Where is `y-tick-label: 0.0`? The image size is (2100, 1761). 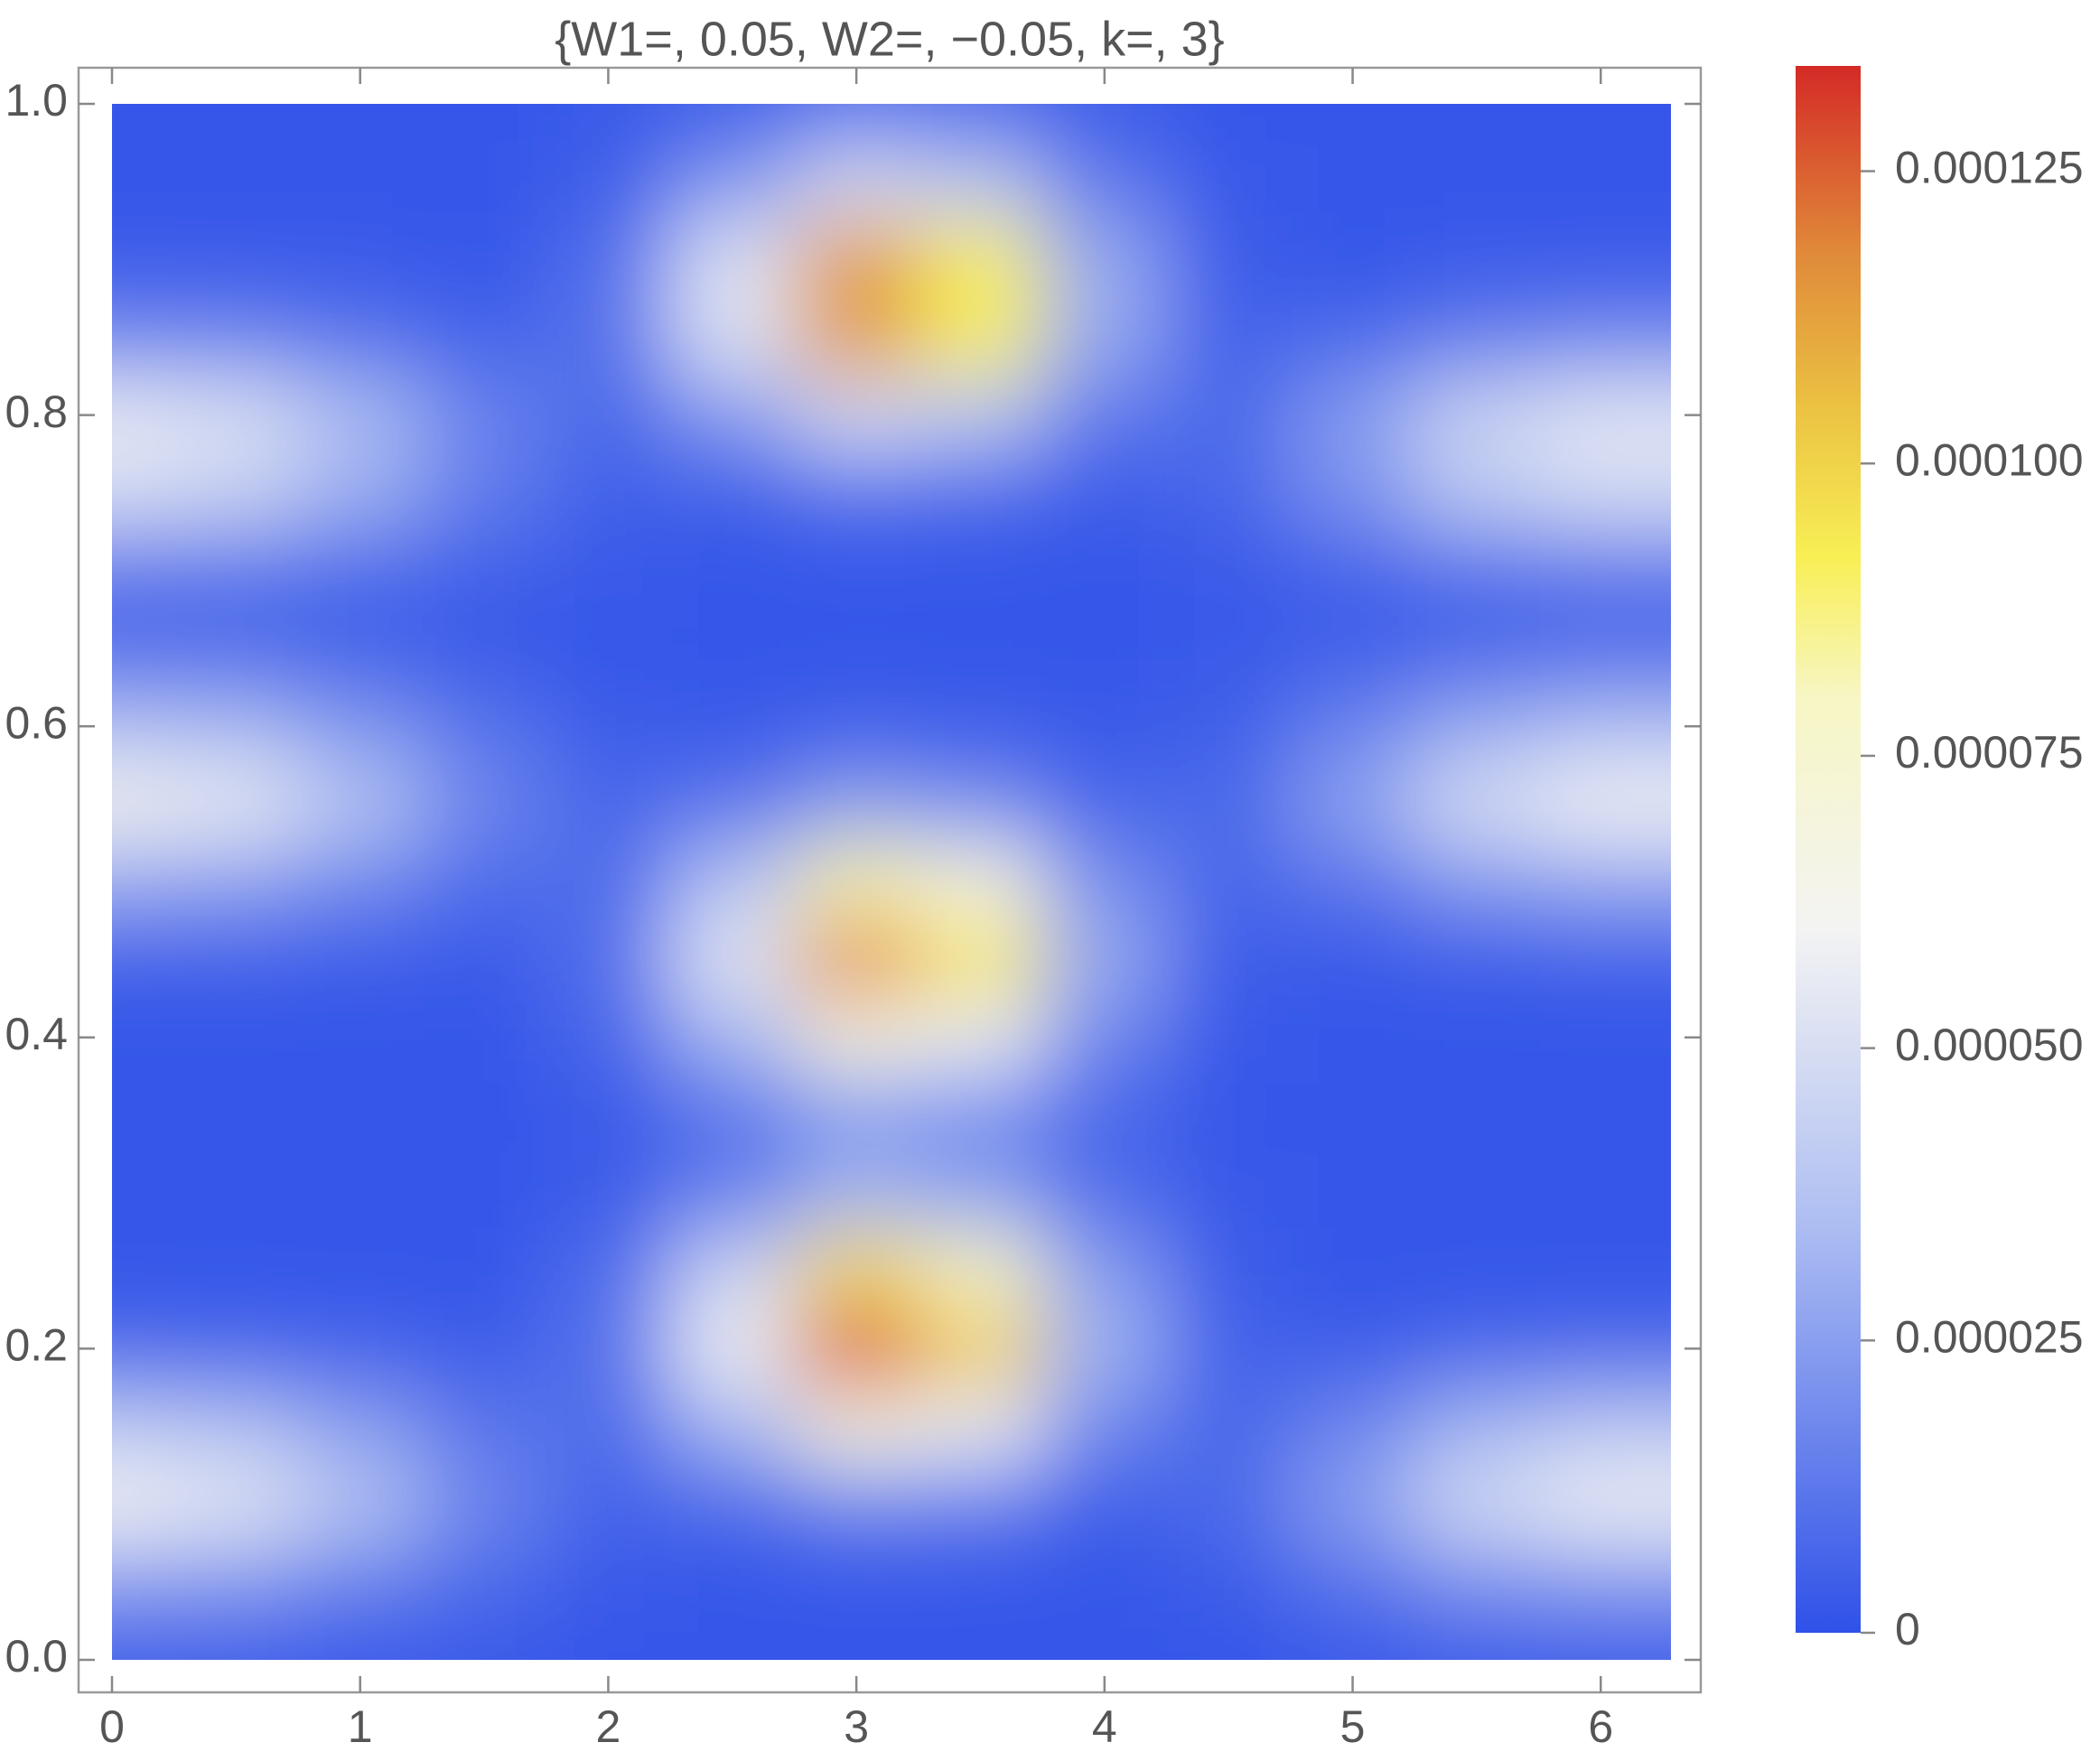
y-tick-label: 0.0 is located at coordinates (36, 1656).